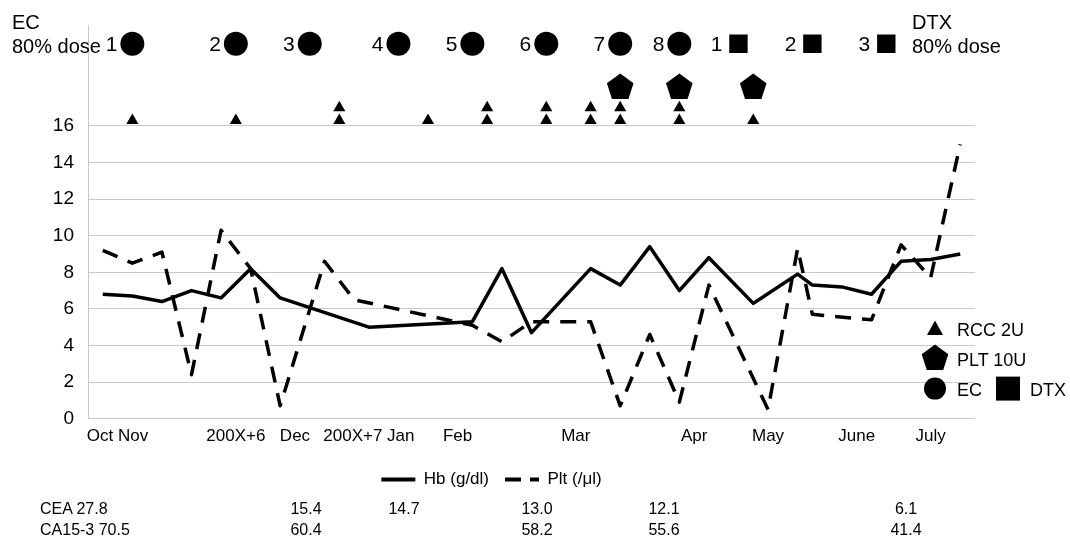  What do you see at coordinates (68, 308) in the screenshot?
I see `y-tick-label: 6` at bounding box center [68, 308].